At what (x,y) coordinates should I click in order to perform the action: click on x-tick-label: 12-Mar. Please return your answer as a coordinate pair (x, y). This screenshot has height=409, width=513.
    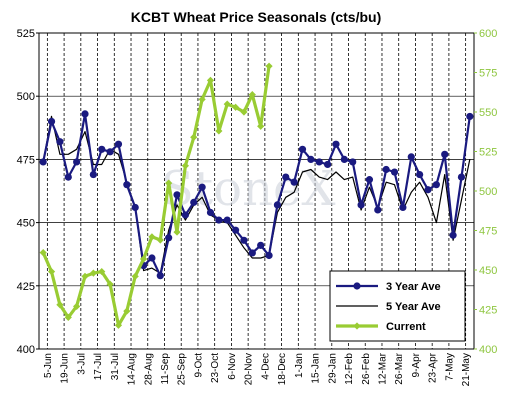
    Looking at the image, I should click on (382, 368).